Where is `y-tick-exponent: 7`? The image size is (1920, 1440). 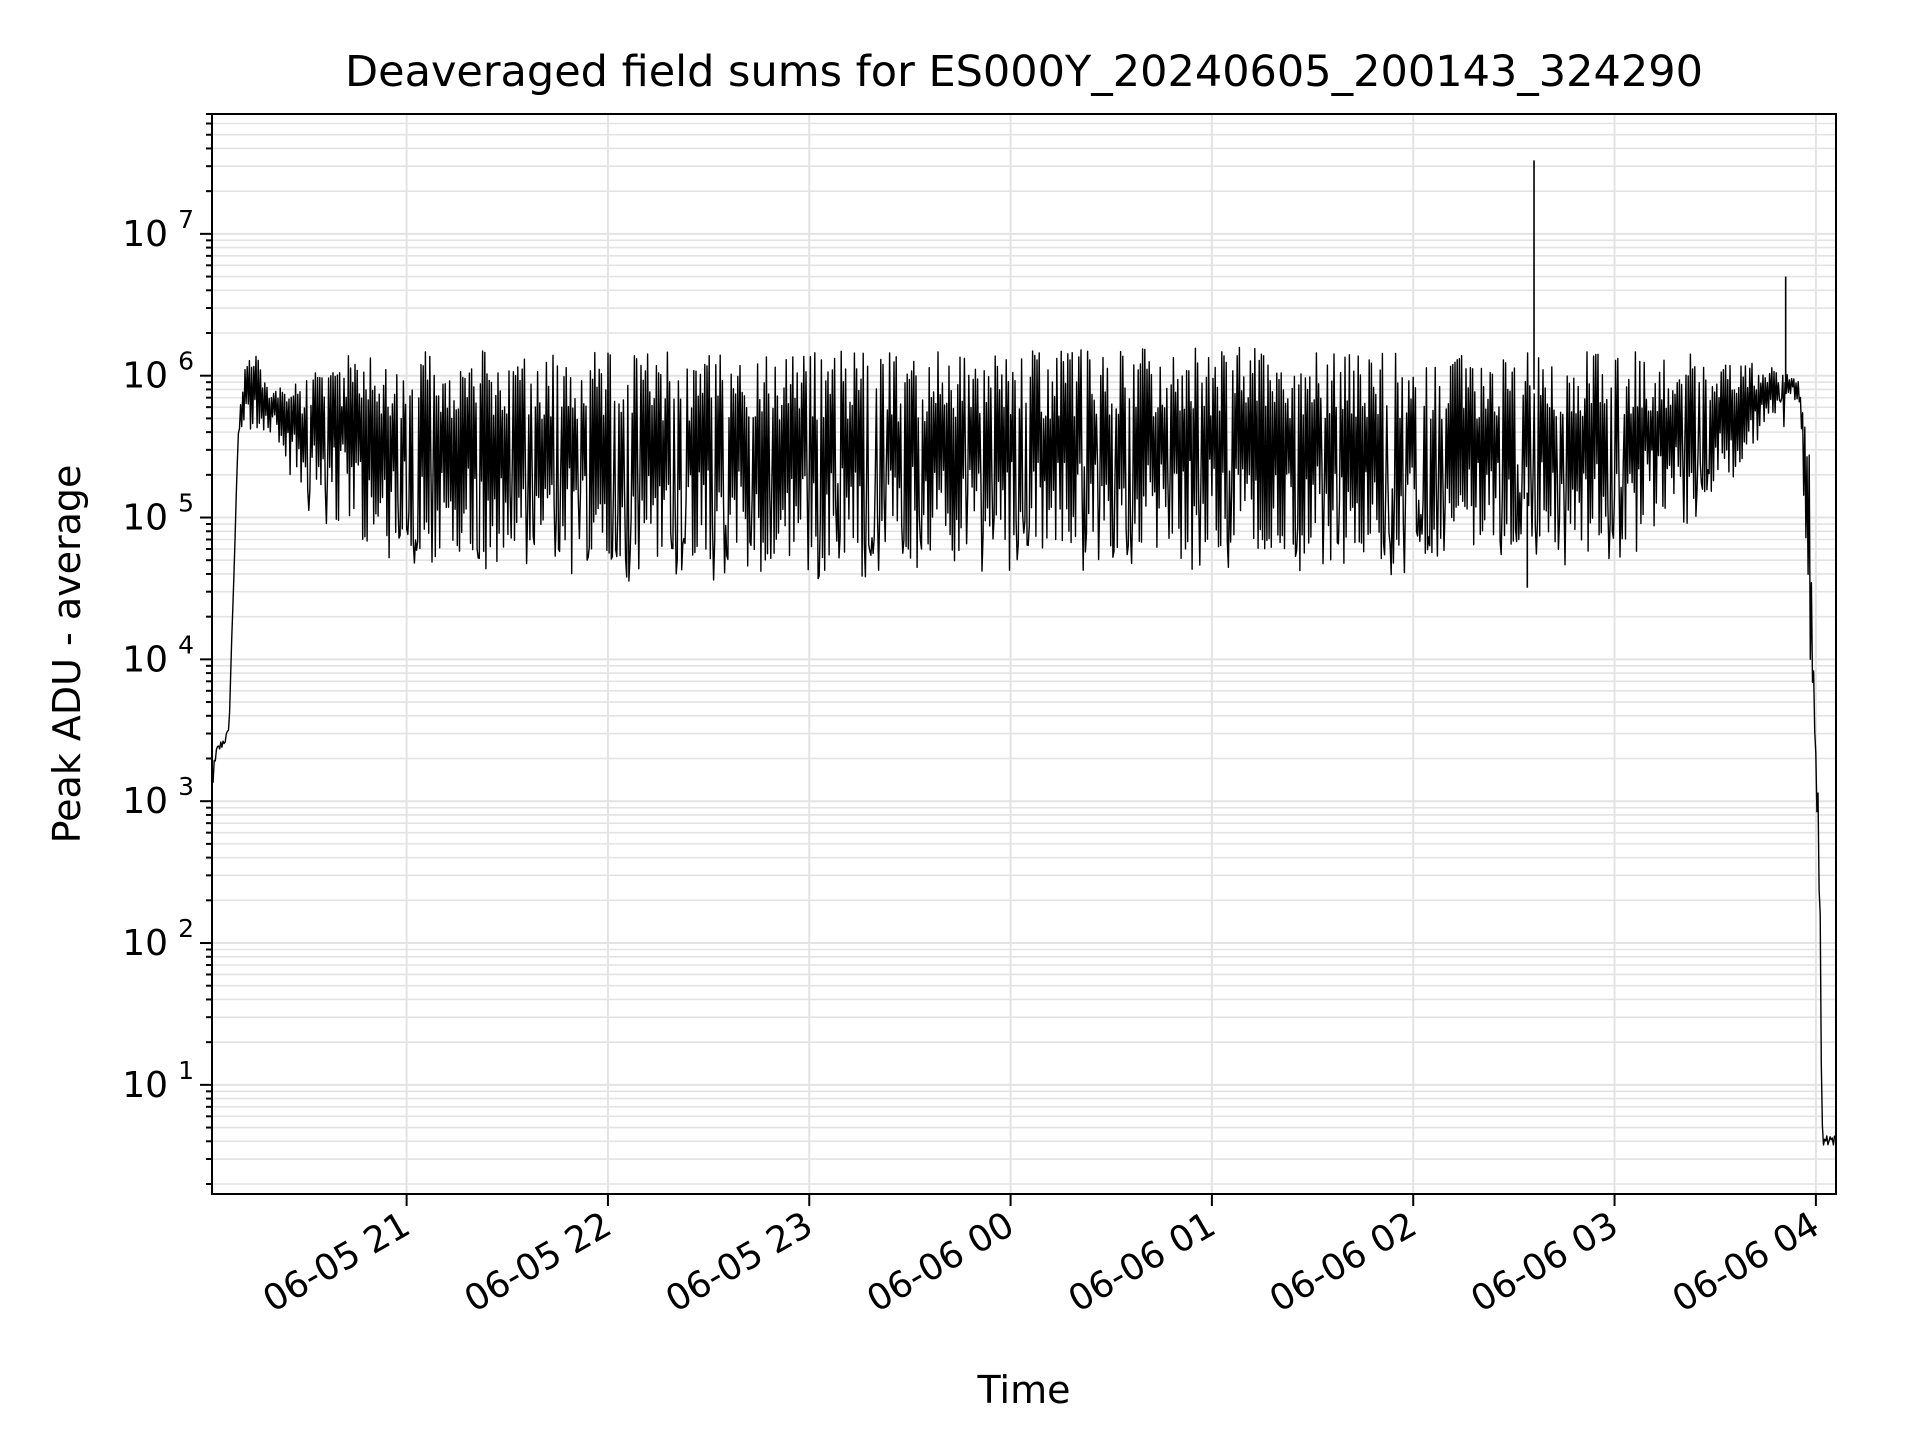
y-tick-exponent: 7 is located at coordinates (186, 219).